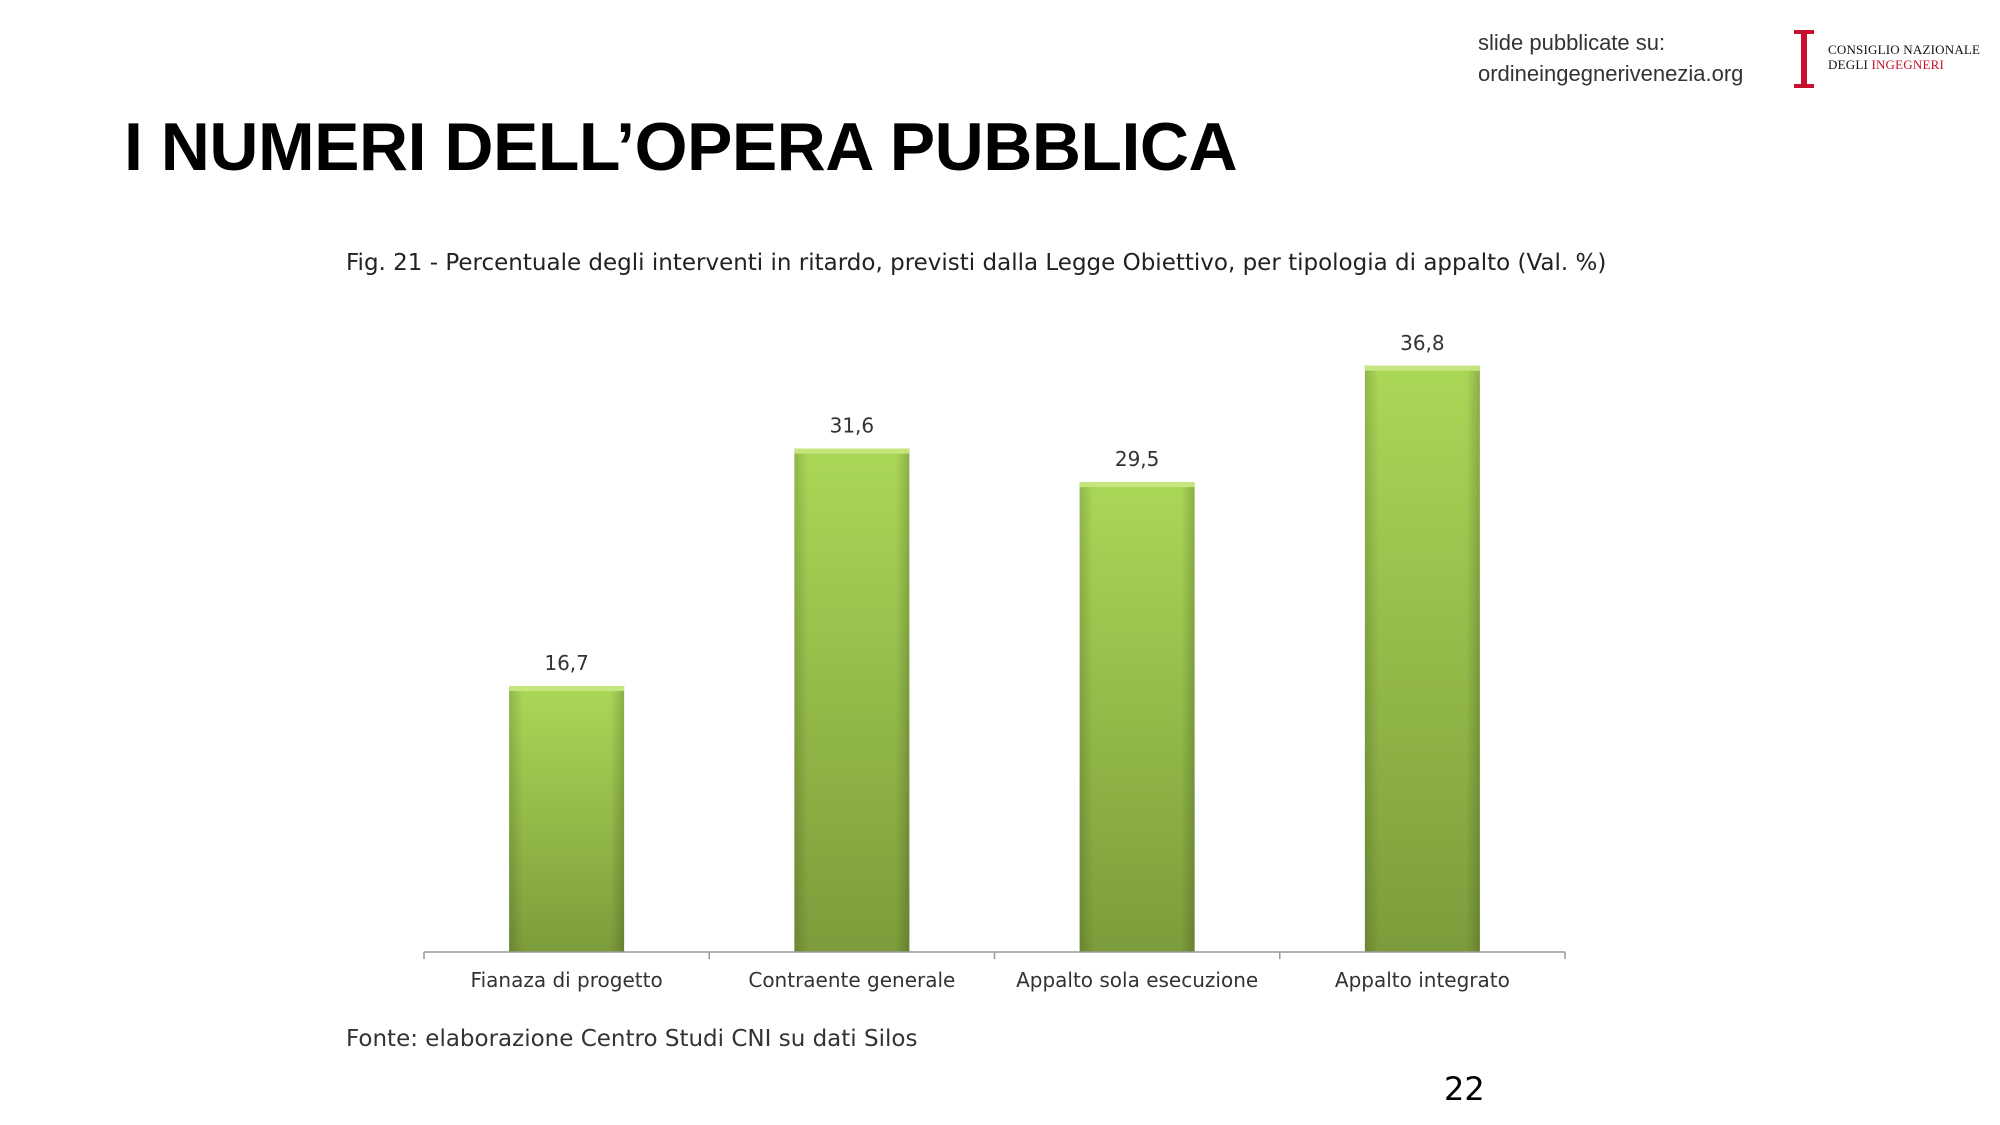 This screenshot has height=1125, width=2000. Describe the element at coordinates (1464, 1089) in the screenshot. I see `page-number: 22` at that location.